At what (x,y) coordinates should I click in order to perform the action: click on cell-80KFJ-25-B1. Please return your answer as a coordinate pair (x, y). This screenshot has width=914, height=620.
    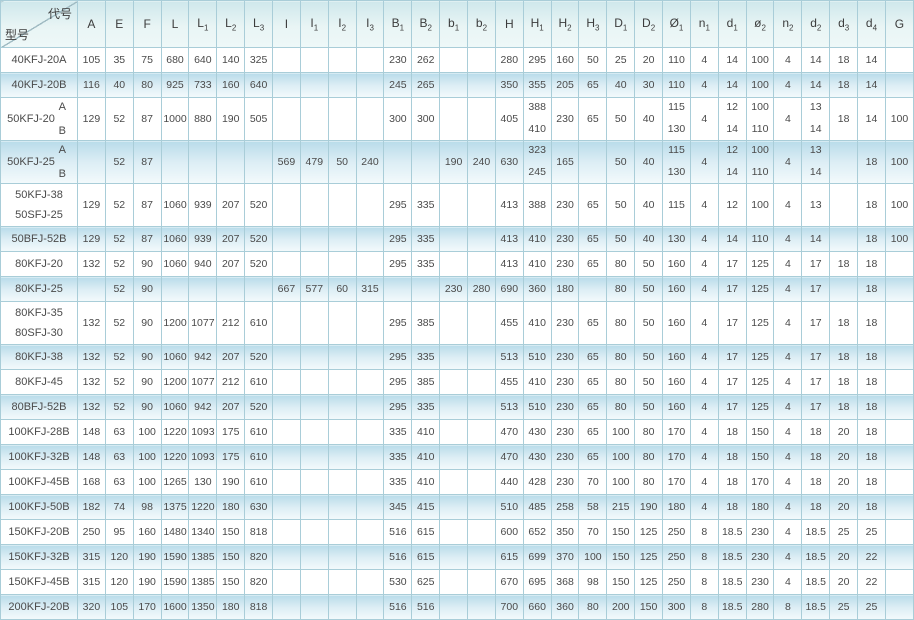
    Looking at the image, I should click on (398, 289).